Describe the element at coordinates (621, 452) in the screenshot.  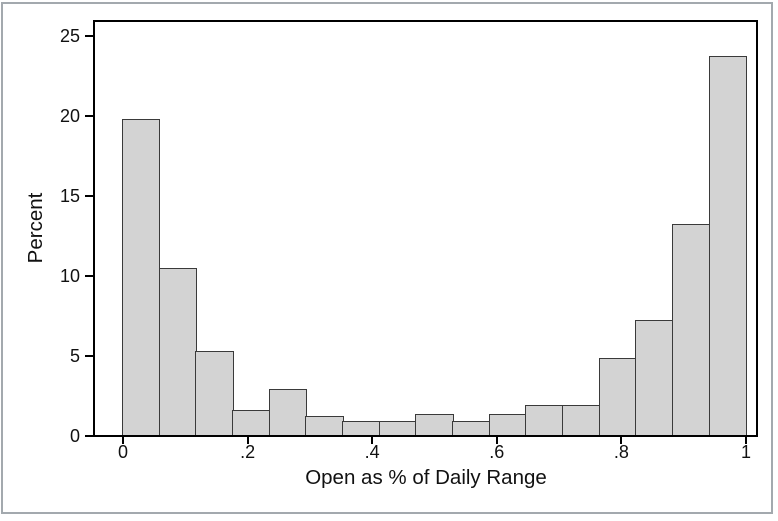
I see `x-axis-tick-label: .8` at that location.